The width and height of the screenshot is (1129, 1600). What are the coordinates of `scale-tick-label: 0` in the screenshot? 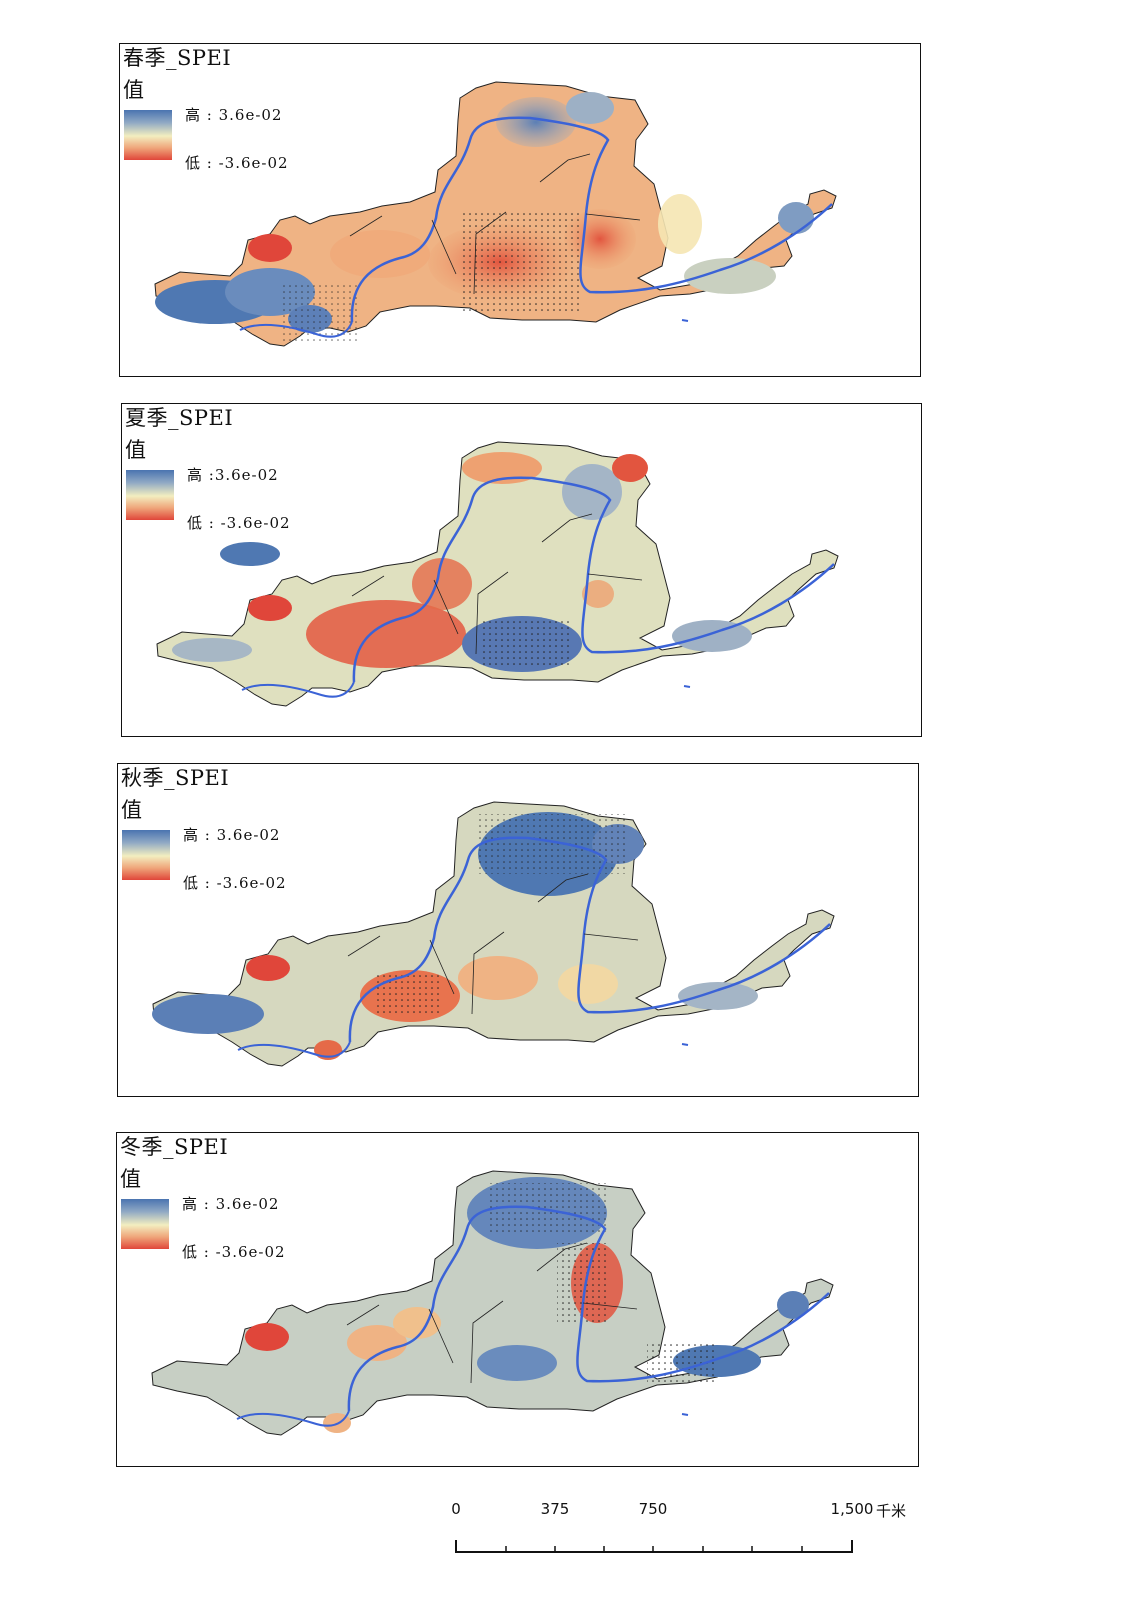 It's located at (456, 1509).